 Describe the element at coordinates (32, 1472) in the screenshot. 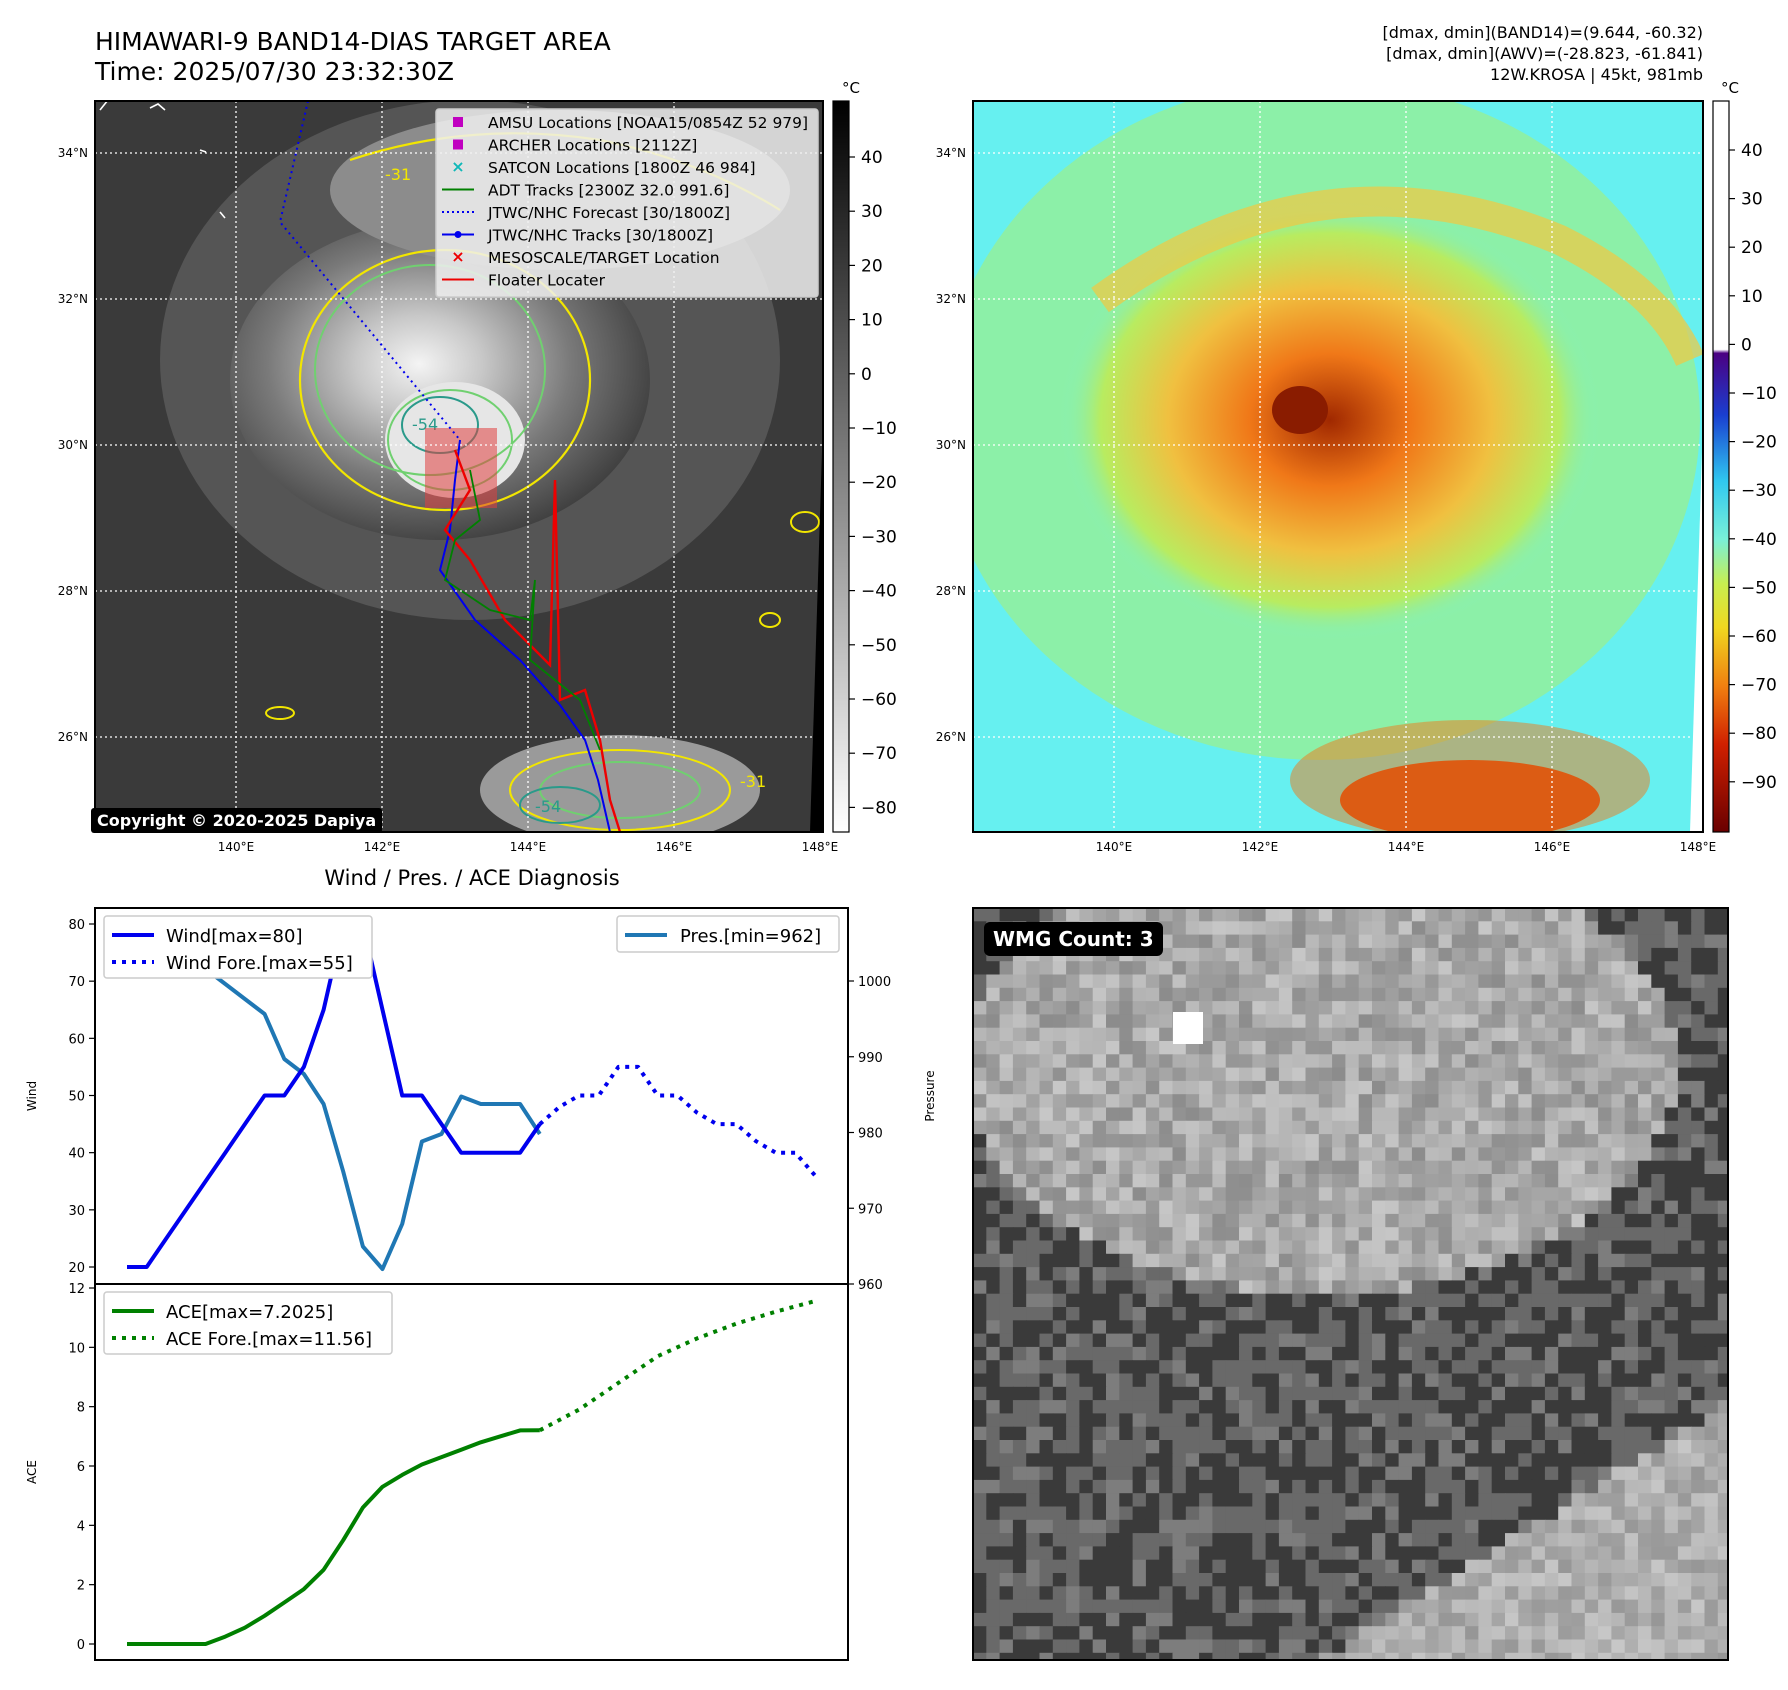

I see `ace-ylabel: ACE` at that location.